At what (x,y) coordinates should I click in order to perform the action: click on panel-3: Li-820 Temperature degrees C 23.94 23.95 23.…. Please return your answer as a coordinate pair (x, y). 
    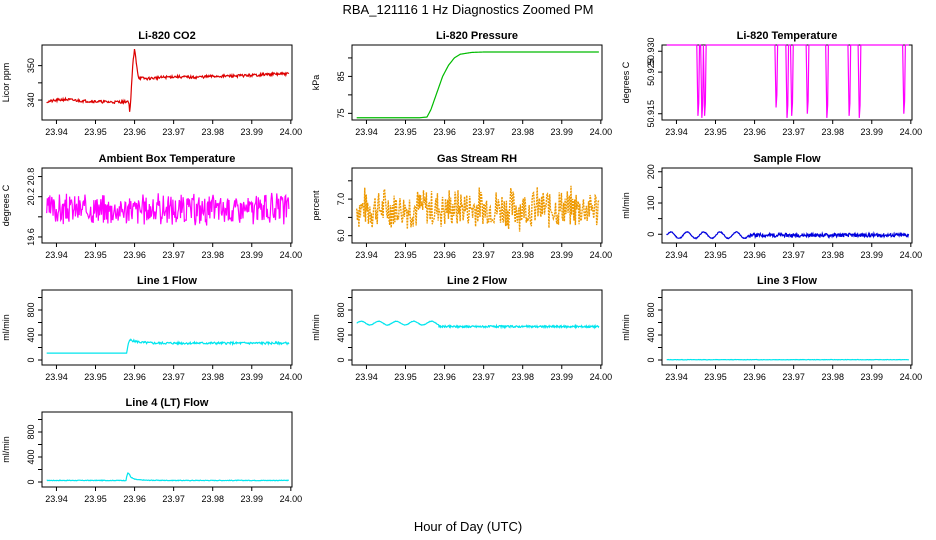
    Looking at the image, I should click on (771, 83).